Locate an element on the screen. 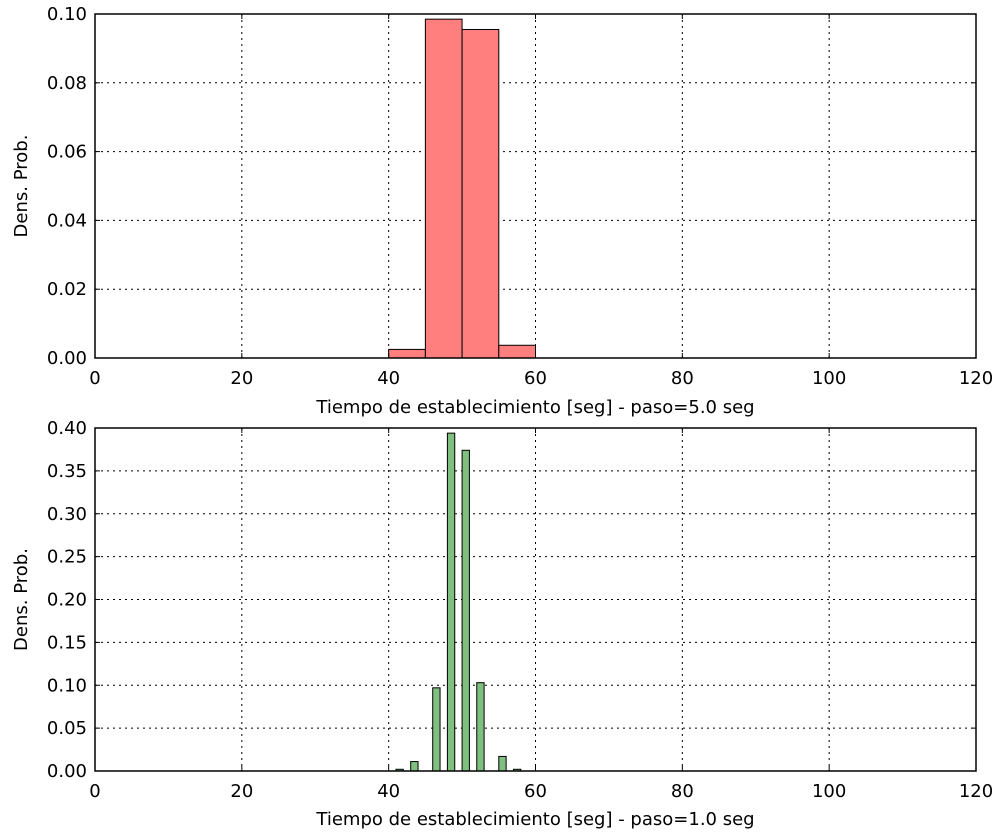 The height and width of the screenshot is (834, 1000). y-tick-label: 0.35 is located at coordinates (67, 471).